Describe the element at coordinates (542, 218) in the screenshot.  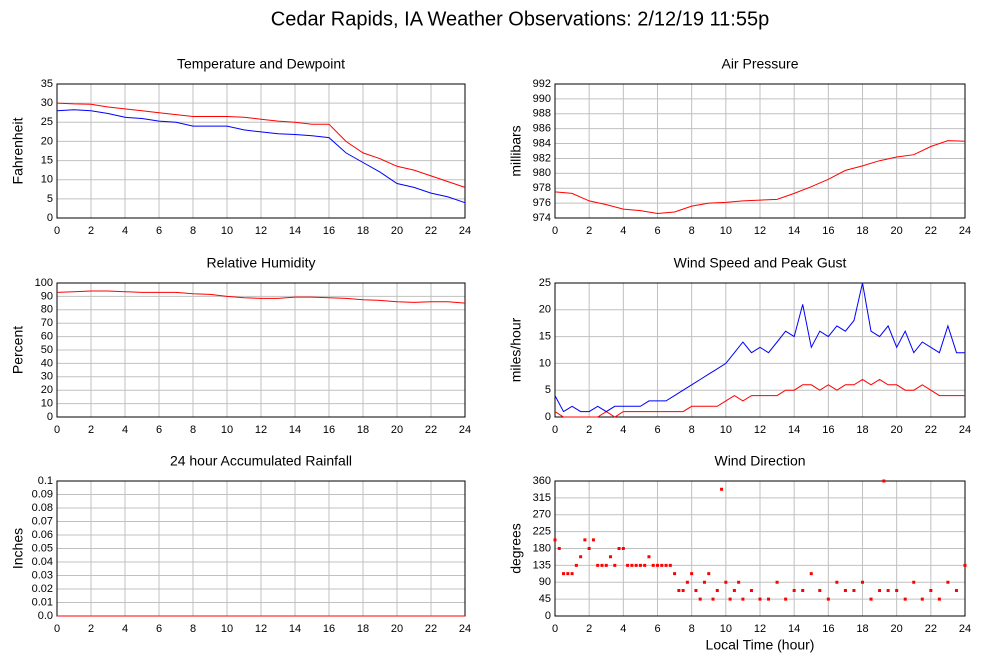
I see `y-tick-label: 974` at that location.